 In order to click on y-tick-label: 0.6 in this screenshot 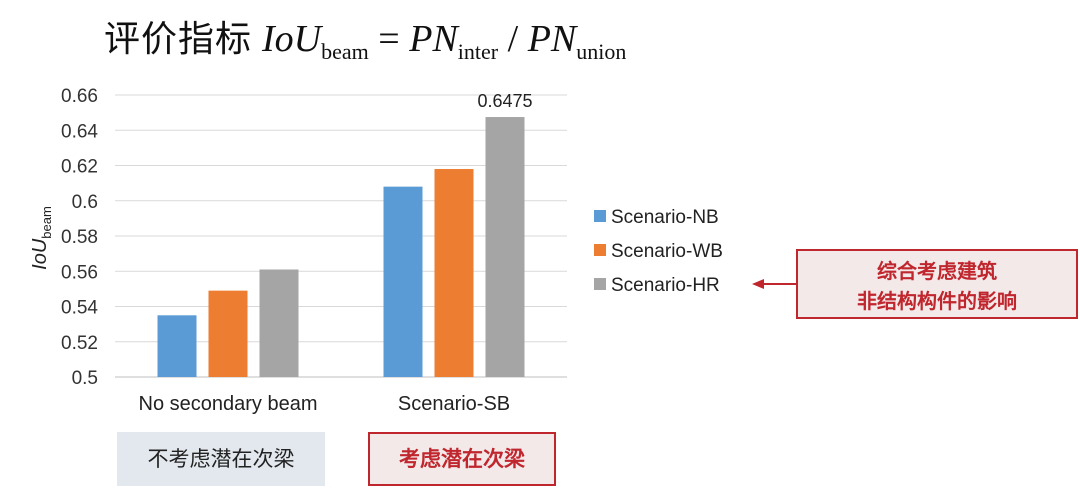, I will do `click(85, 202)`.